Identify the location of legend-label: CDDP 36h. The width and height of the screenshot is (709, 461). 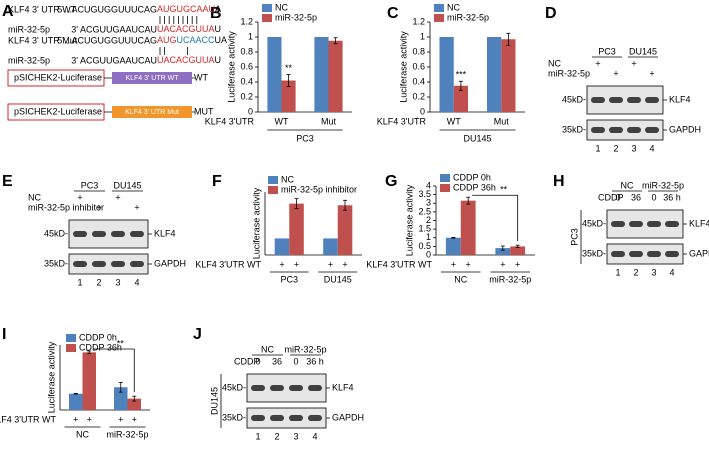
(100, 347).